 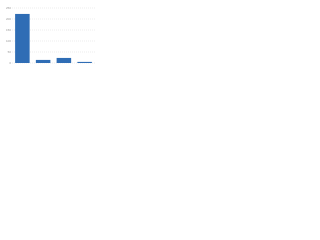 What do you see at coordinates (10, 63) in the screenshot?
I see `y-tick-label: 0` at bounding box center [10, 63].